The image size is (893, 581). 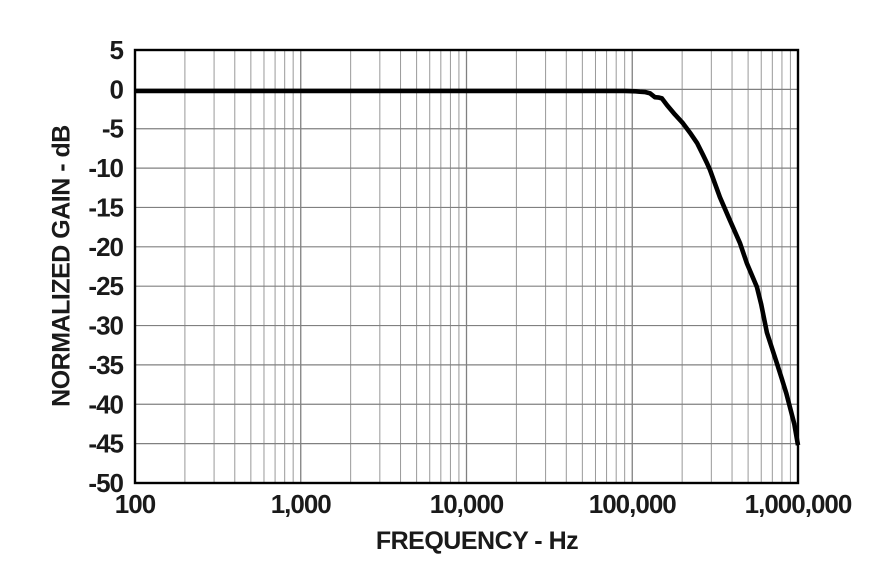 I want to click on y-tick-label: -45, so click(x=105, y=444).